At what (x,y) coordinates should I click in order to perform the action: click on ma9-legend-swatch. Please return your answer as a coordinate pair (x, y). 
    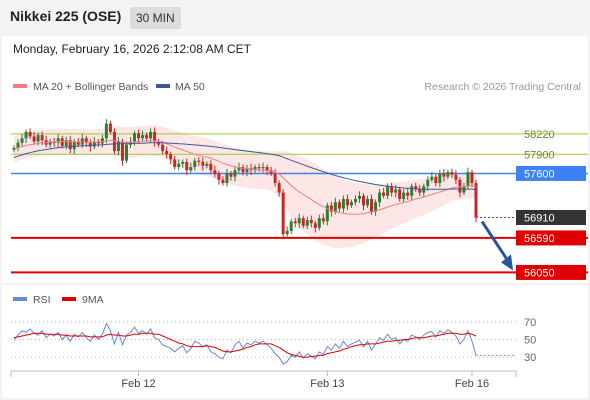
    Looking at the image, I should click on (69, 299).